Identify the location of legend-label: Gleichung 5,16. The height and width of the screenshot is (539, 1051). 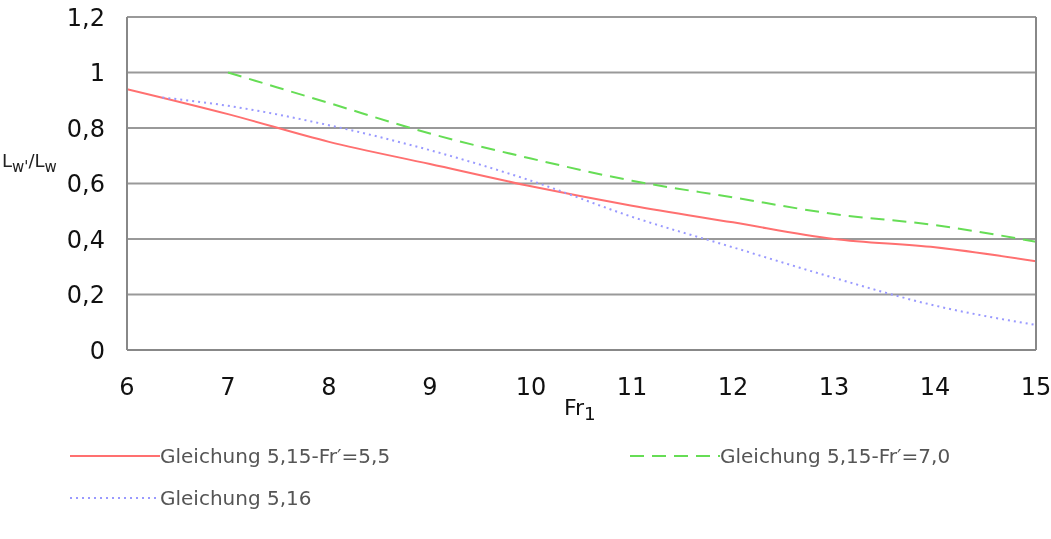
(236, 498).